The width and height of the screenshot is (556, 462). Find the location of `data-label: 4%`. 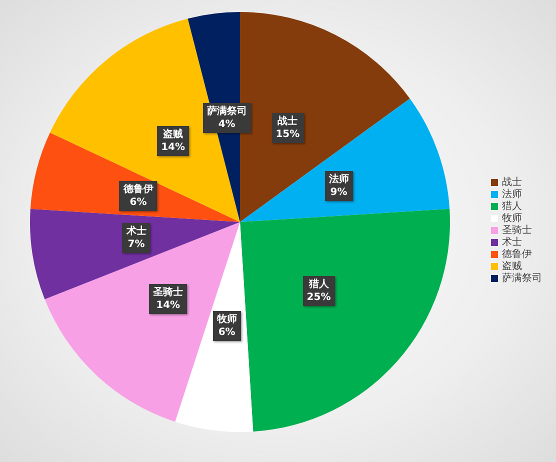

data-label: 4% is located at coordinates (226, 124).